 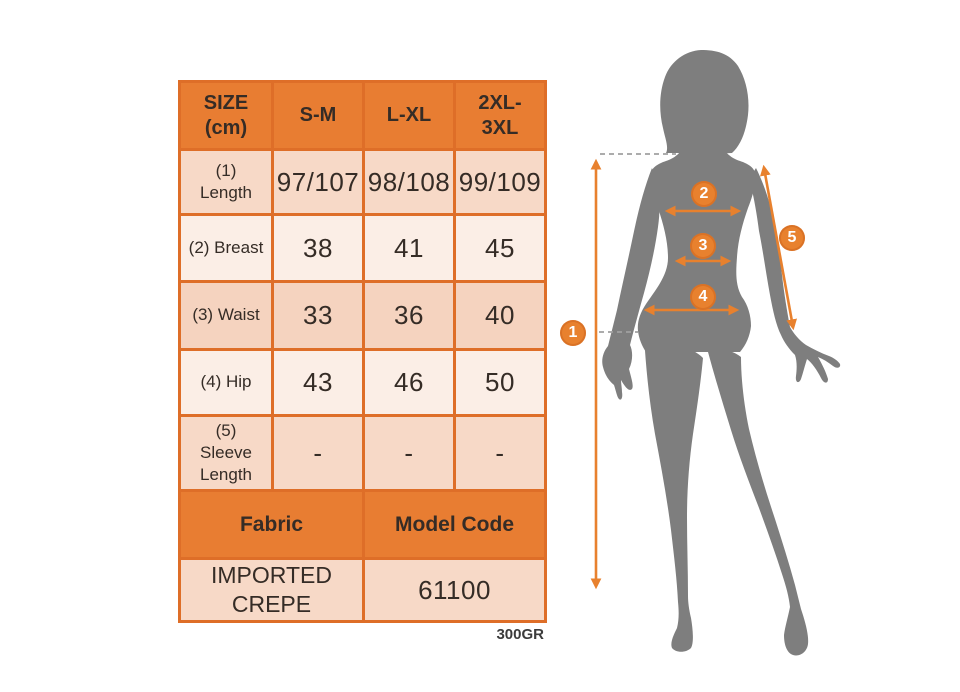 I want to click on table-header-row: SIZE (cm) S-M L-XL 2XL- 3XL, so click(x=362, y=115).